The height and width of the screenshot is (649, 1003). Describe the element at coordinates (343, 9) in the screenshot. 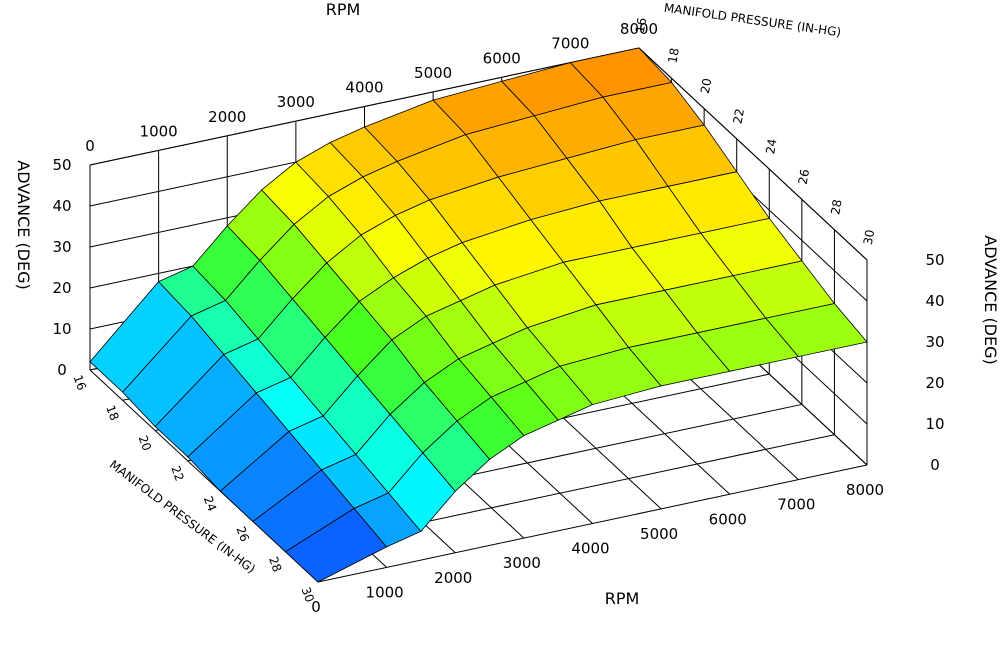

I see `rpm-axis-title-top: RPM` at that location.